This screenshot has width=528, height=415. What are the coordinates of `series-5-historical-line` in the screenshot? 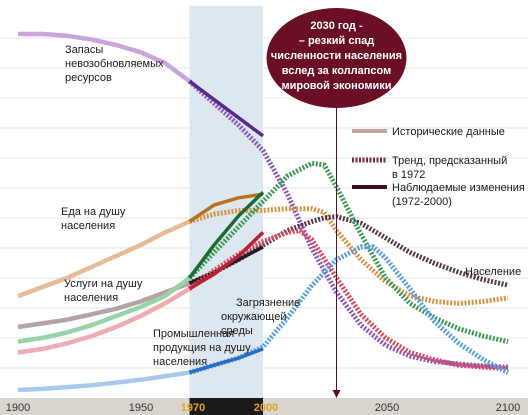 It's located at (103, 381).